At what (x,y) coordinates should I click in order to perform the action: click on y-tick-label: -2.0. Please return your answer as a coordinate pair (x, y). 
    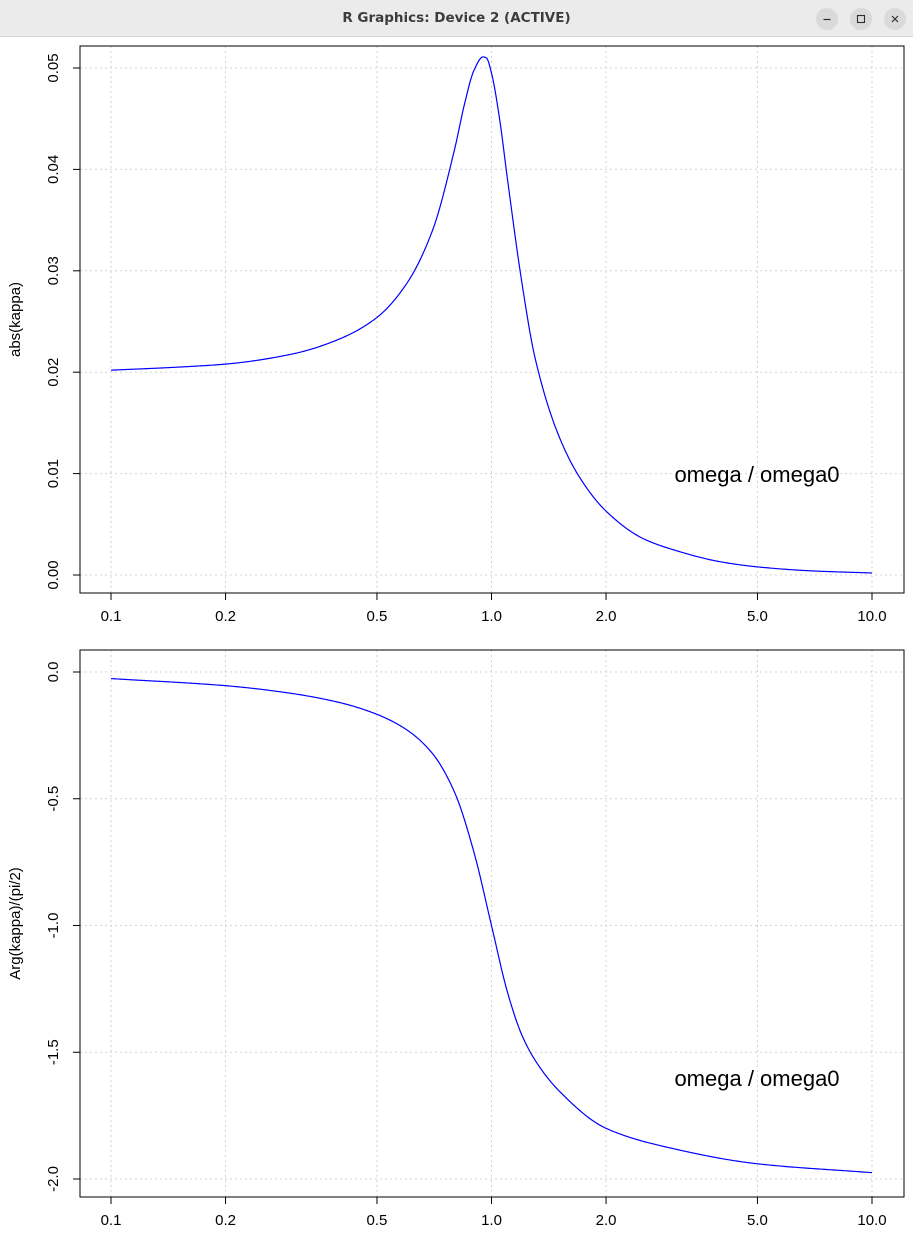
    Looking at the image, I should click on (53, 1179).